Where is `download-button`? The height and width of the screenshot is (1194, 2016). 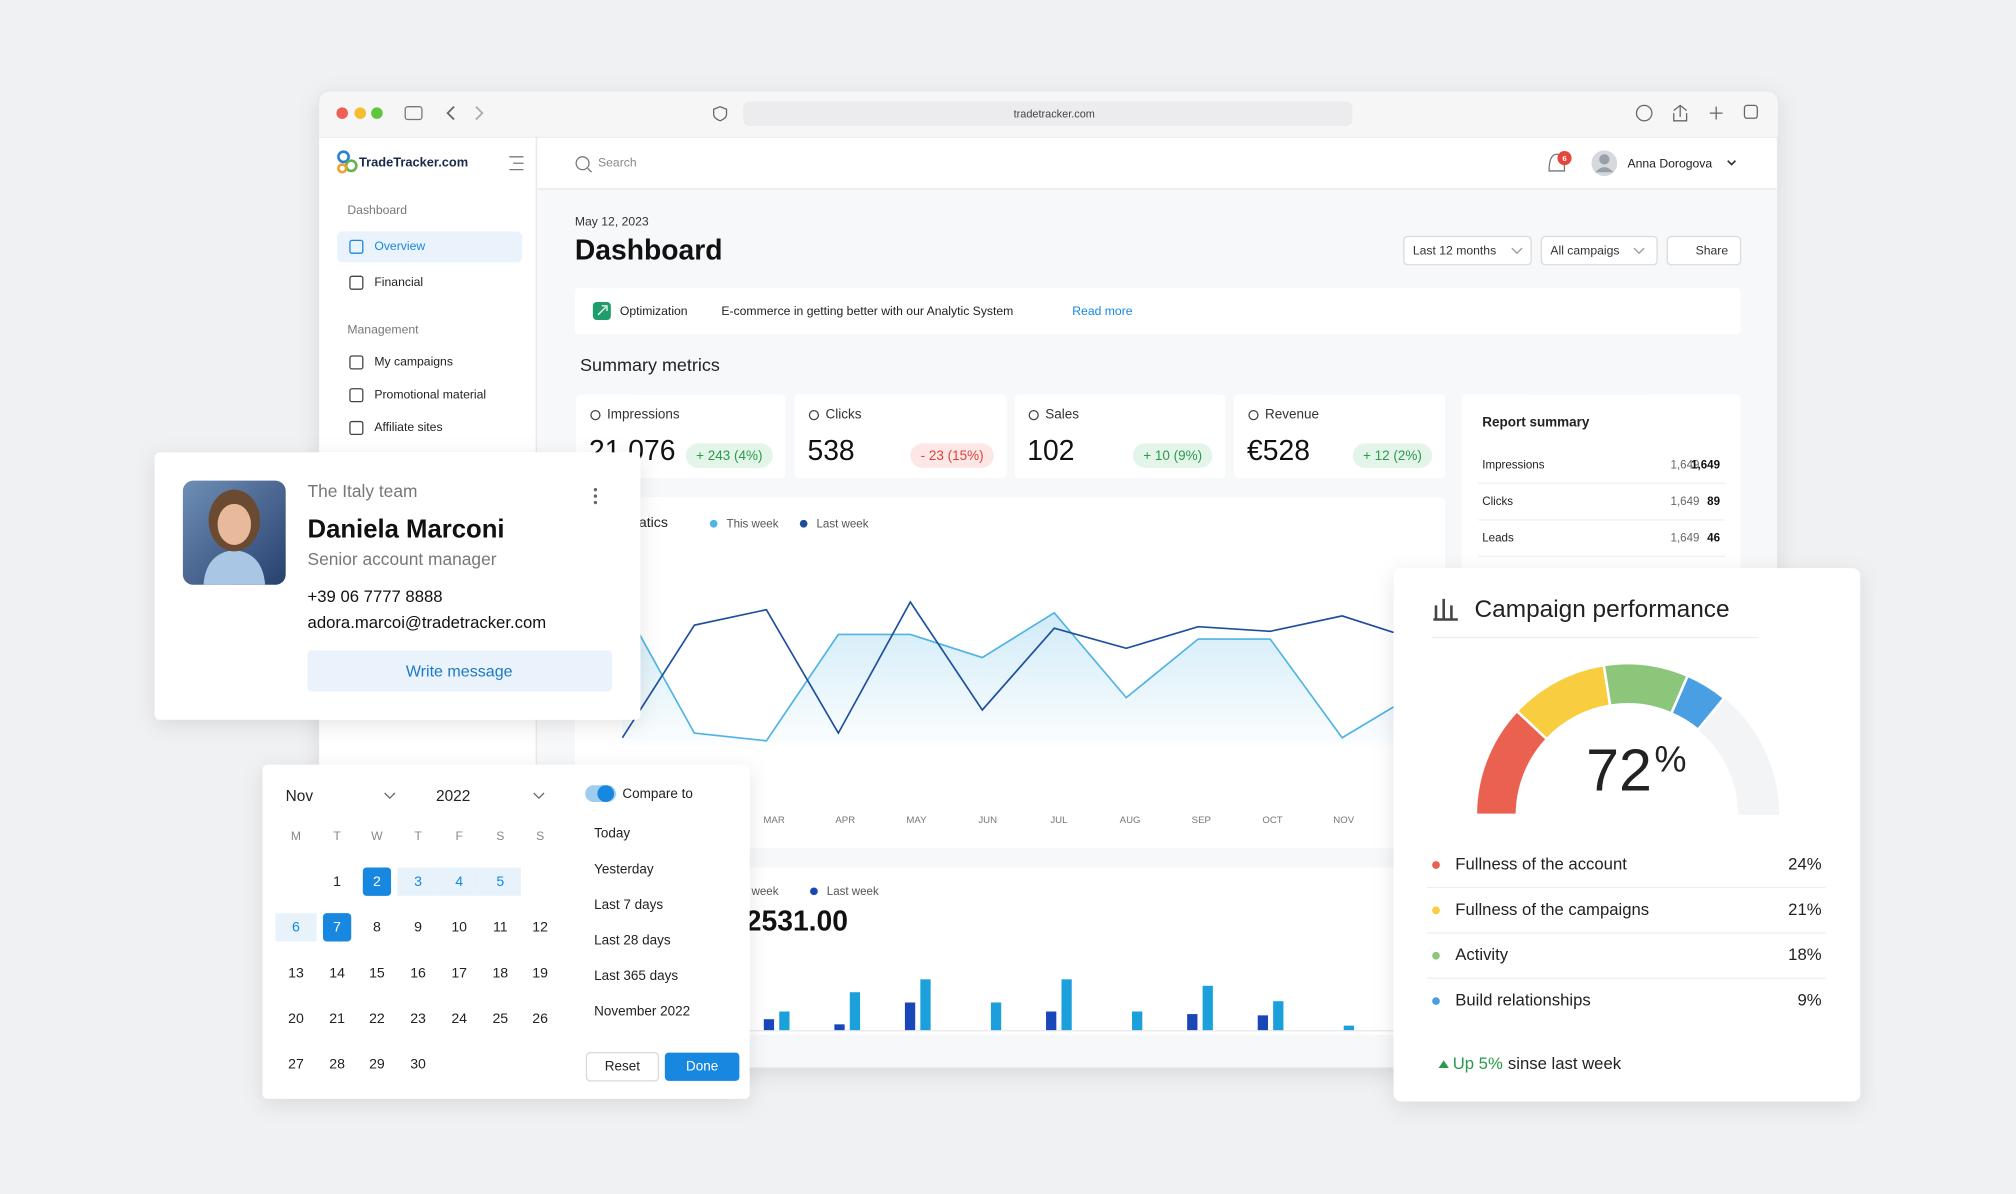
download-button is located at coordinates (1644, 113).